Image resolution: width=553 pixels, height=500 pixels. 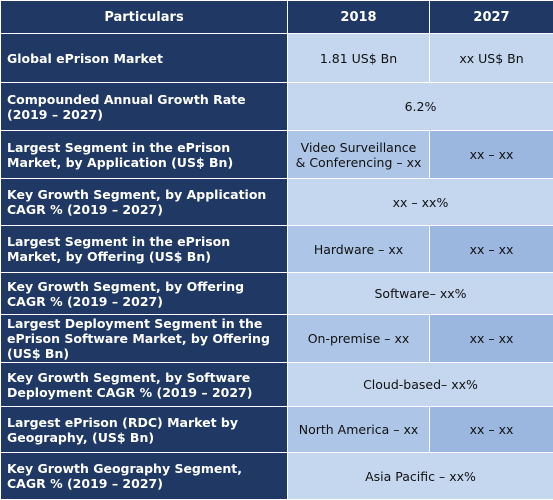 I want to click on merged-value: xx – xx%, so click(x=420, y=202).